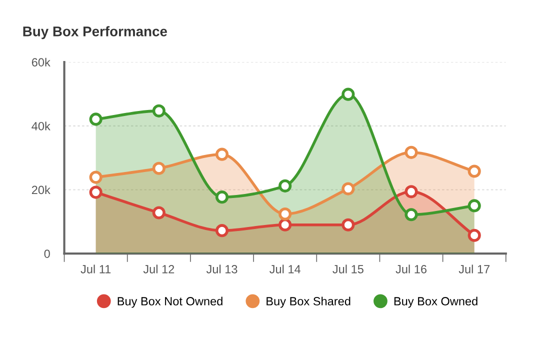  What do you see at coordinates (411, 269) in the screenshot?
I see `x-tick-label: Jul 16` at bounding box center [411, 269].